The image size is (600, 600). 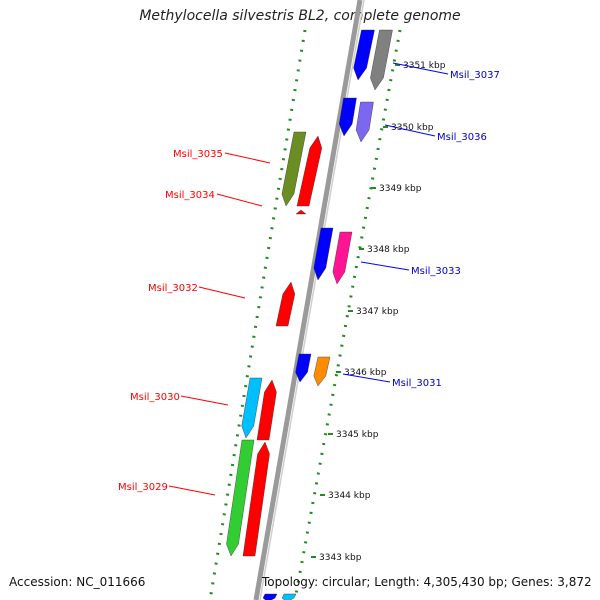 What do you see at coordinates (377, 312) in the screenshot?
I see `tick-label: 3347 kbp` at bounding box center [377, 312].